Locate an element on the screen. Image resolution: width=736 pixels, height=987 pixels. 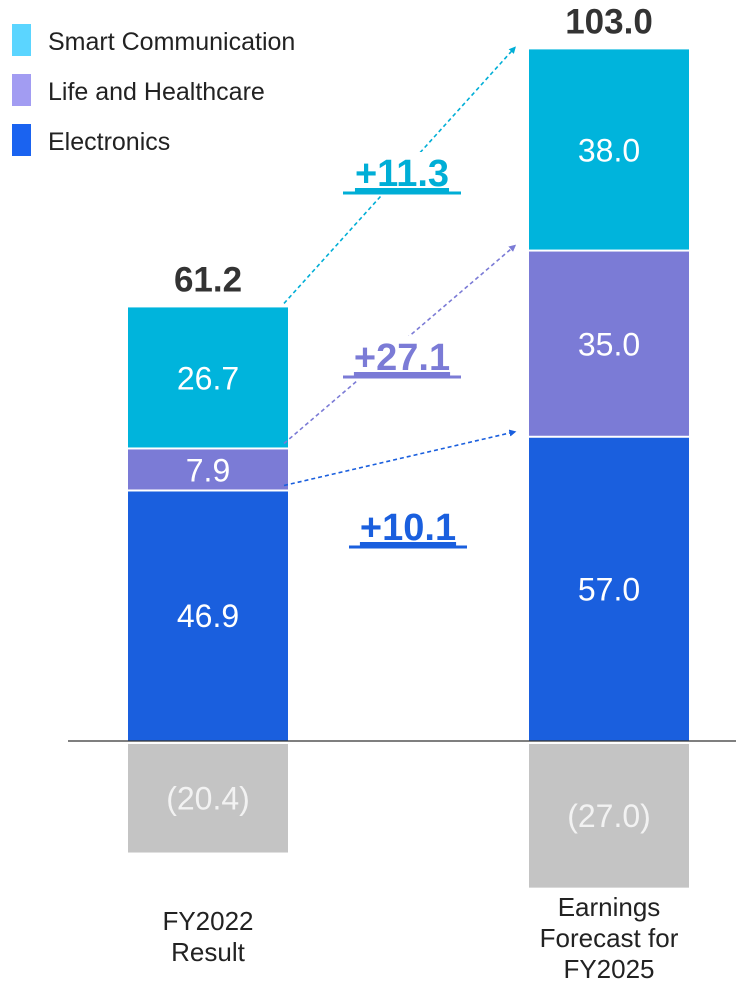
bar-negative-label-0: (20.4) is located at coordinates (208, 798).